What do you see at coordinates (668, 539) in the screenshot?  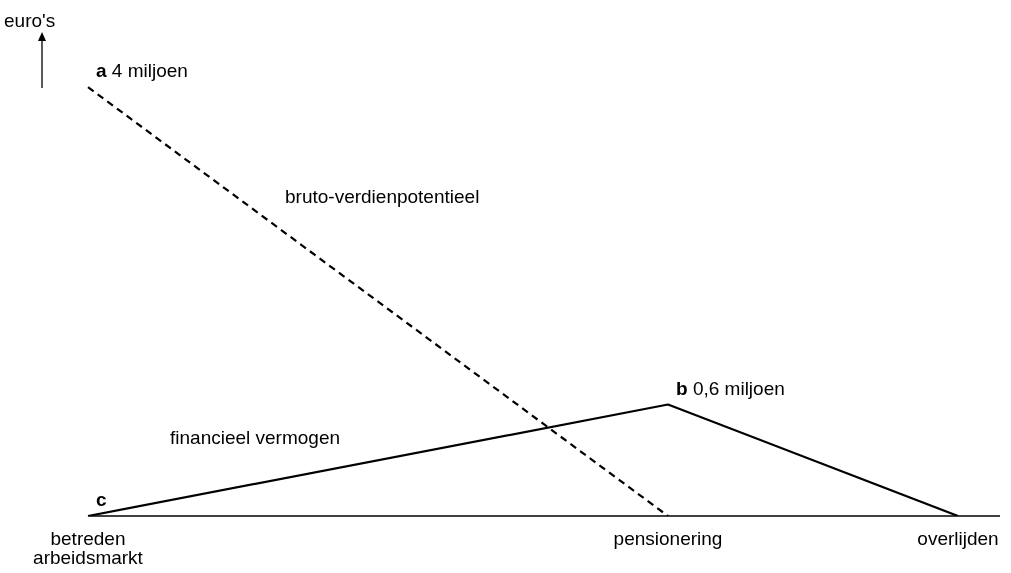 I see `x-tick-label: pensionering` at bounding box center [668, 539].